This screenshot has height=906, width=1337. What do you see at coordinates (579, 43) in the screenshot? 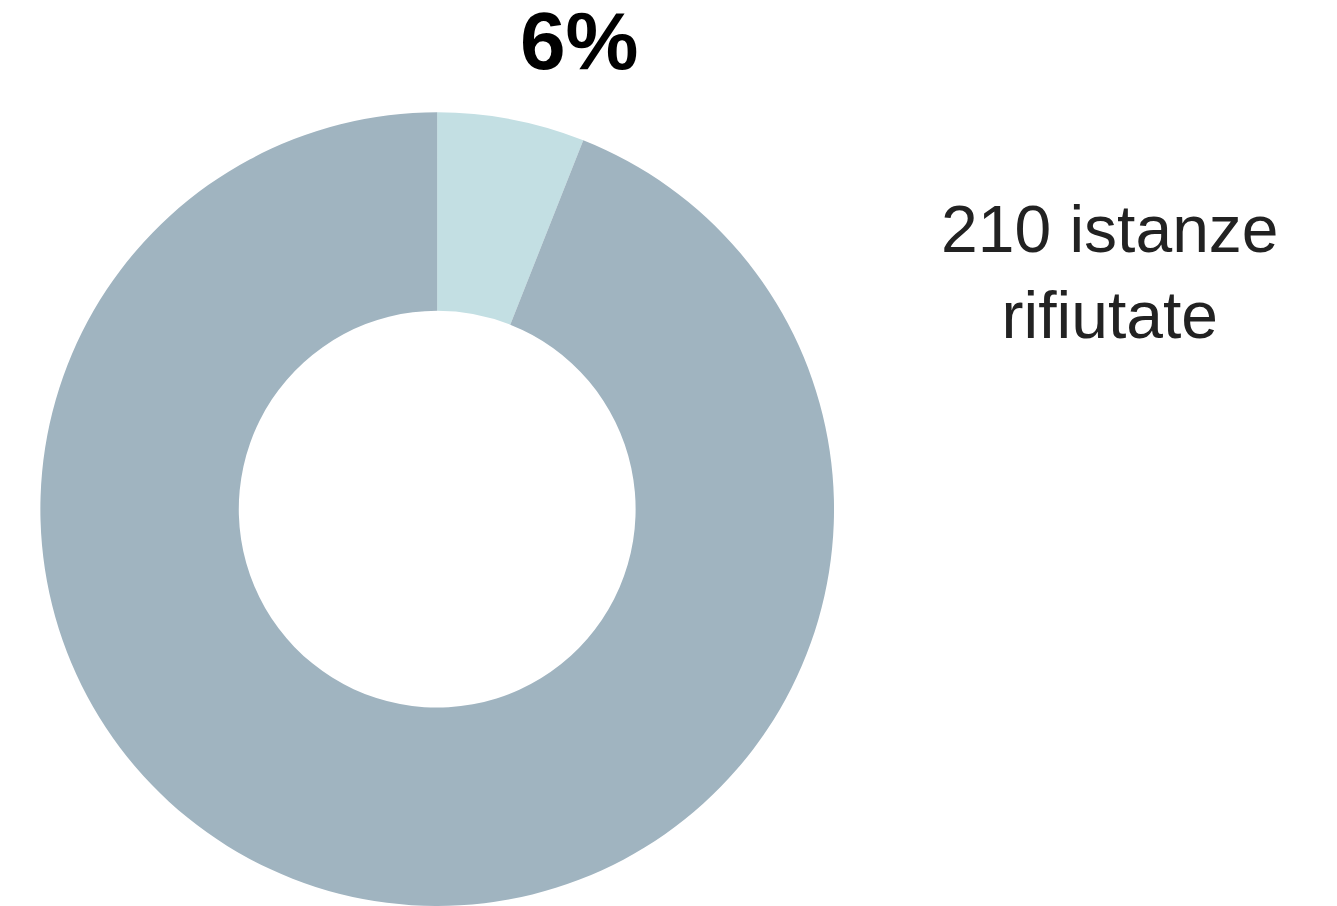
I see `data-label: 6%` at bounding box center [579, 43].